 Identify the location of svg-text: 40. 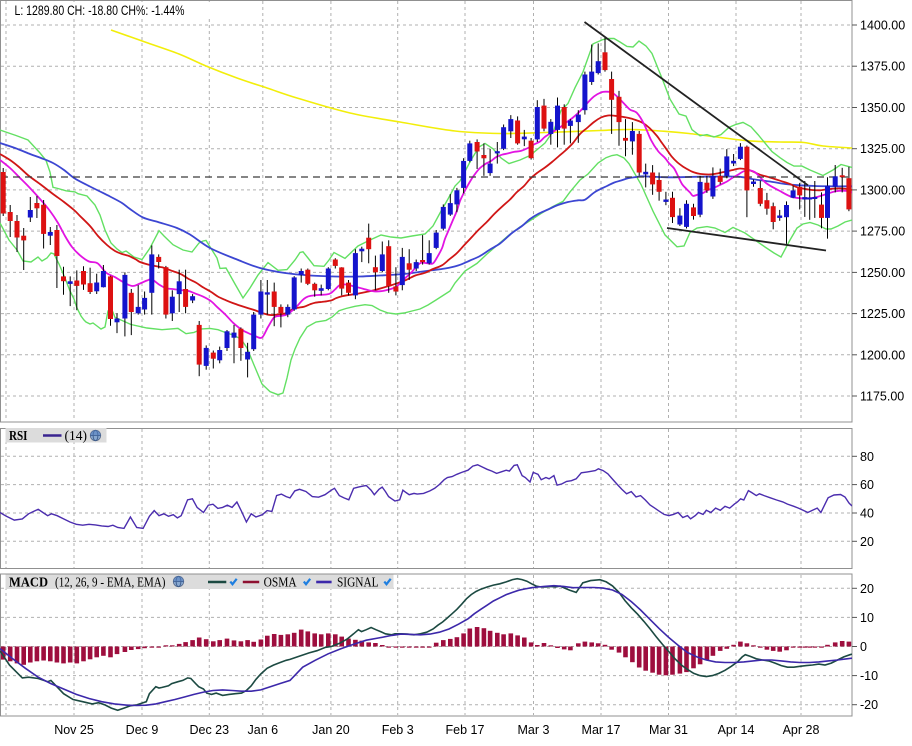
(867, 514).